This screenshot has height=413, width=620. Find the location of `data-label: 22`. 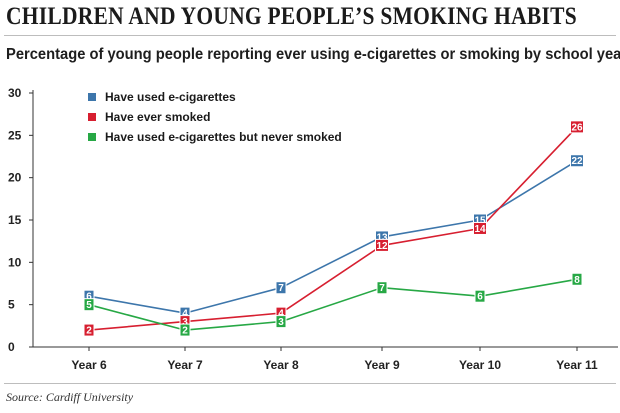

data-label: 22 is located at coordinates (577, 161).